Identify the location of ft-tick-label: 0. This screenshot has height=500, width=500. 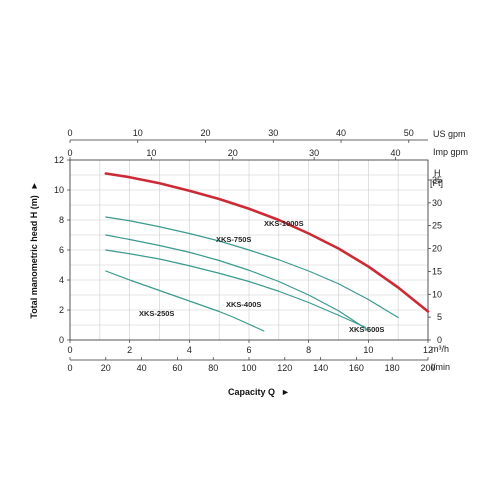
(439, 340).